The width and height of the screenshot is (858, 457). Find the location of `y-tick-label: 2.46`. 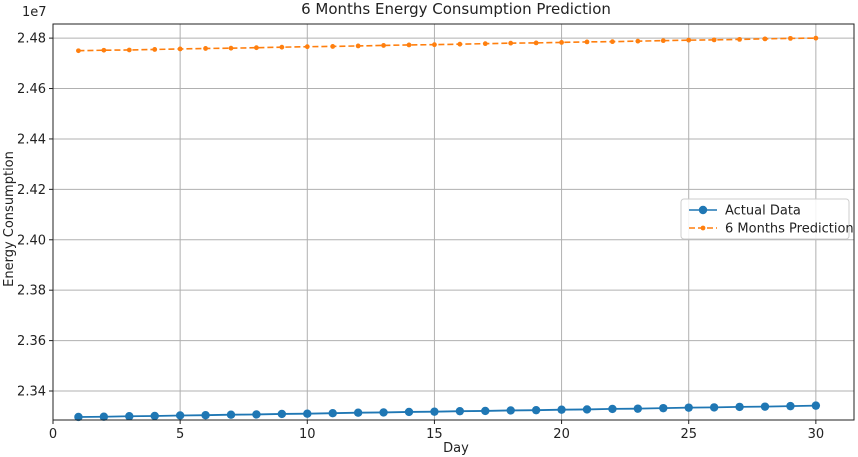

y-tick-label: 2.46 is located at coordinates (31, 89).